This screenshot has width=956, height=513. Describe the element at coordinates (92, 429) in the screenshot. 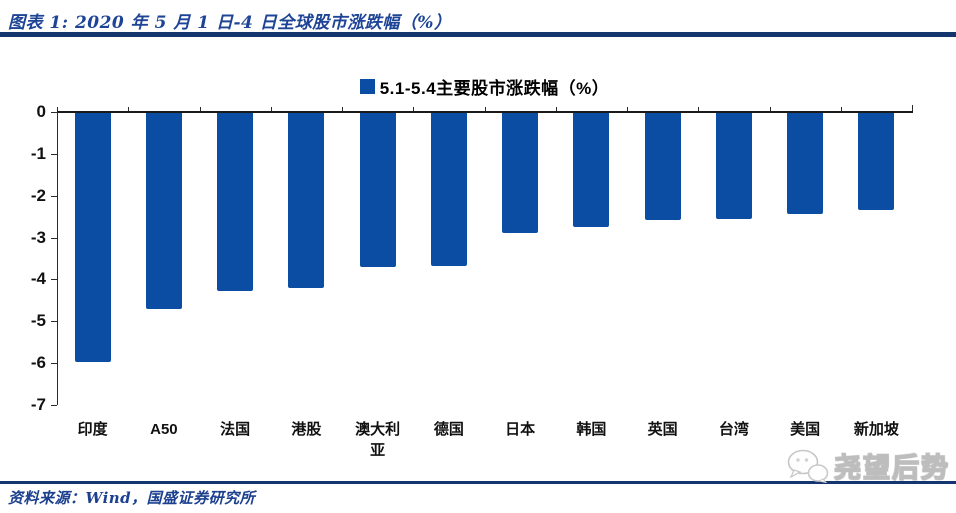

I see `category-label: 印度` at that location.